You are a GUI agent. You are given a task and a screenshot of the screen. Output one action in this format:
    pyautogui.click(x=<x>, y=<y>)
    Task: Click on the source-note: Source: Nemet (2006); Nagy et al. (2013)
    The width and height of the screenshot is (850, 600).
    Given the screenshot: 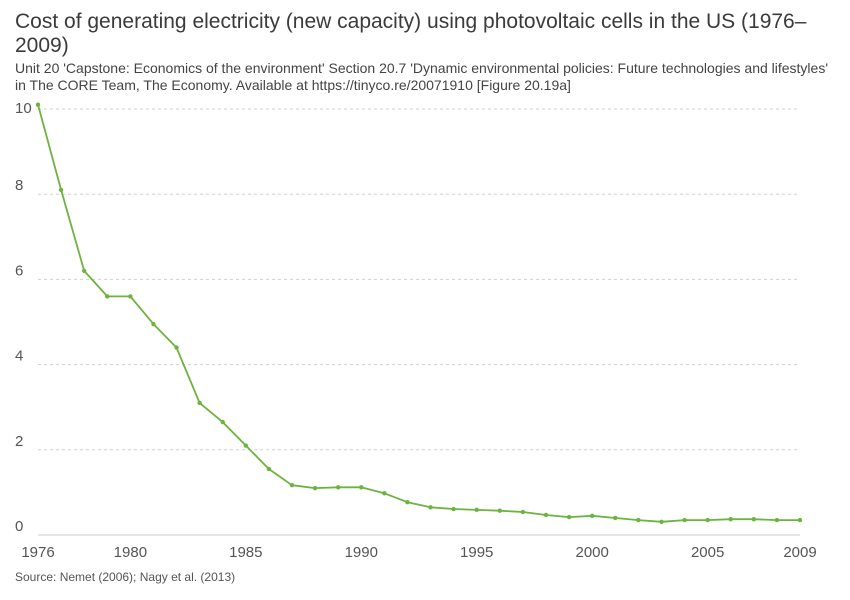 What is the action you would take?
    pyautogui.click(x=125, y=577)
    